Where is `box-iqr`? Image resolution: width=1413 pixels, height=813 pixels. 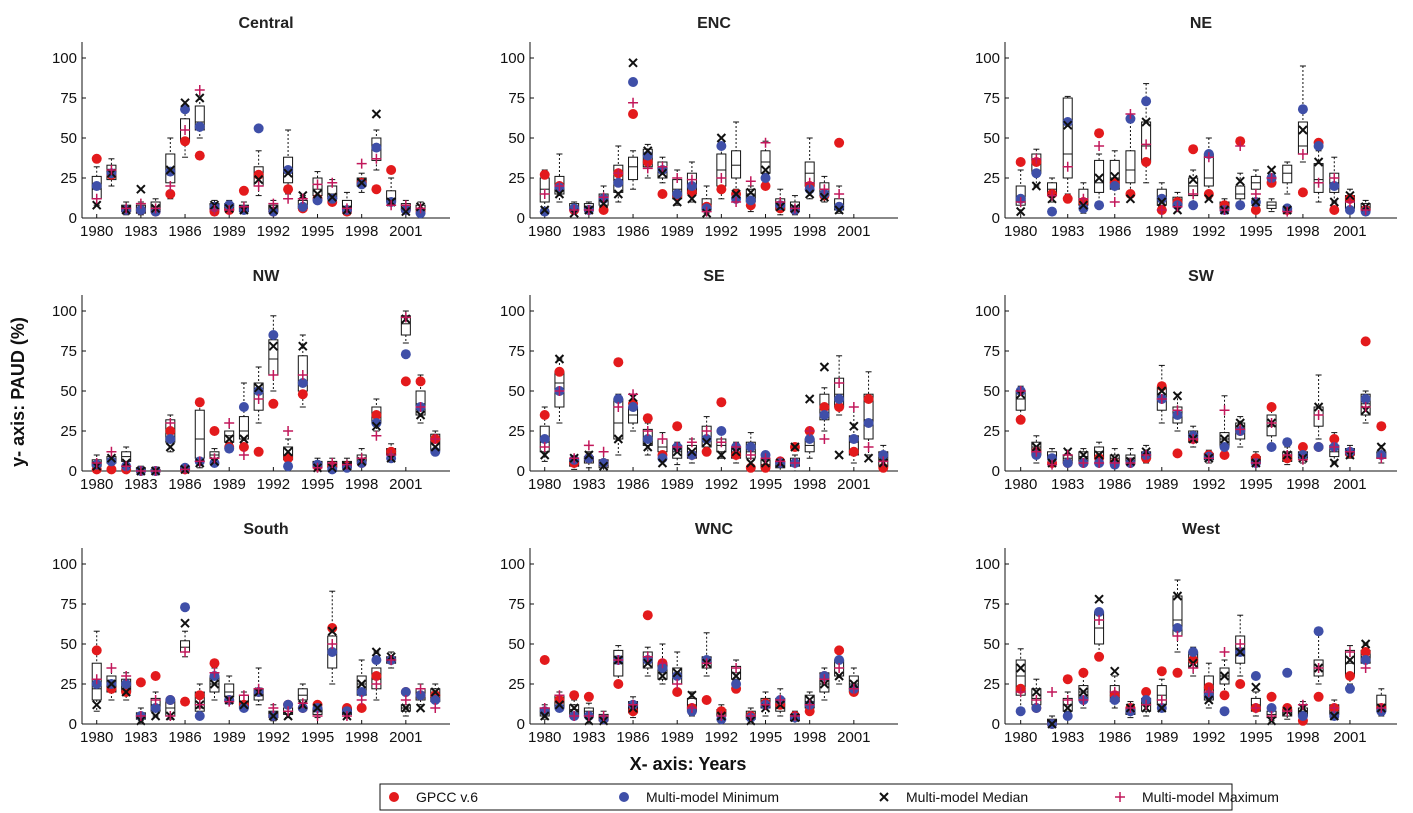 box-iqr is located at coordinates (1318, 178).